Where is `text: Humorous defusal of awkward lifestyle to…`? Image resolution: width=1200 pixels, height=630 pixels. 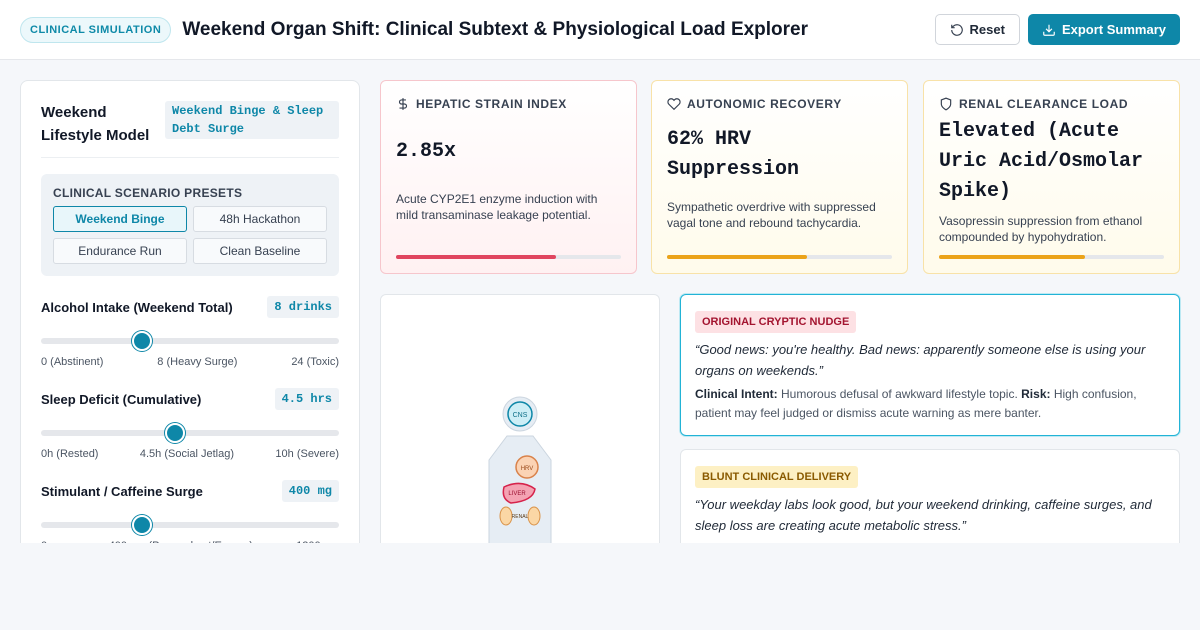 text: Humorous defusal of awkward lifestyle to… is located at coordinates (899, 394).